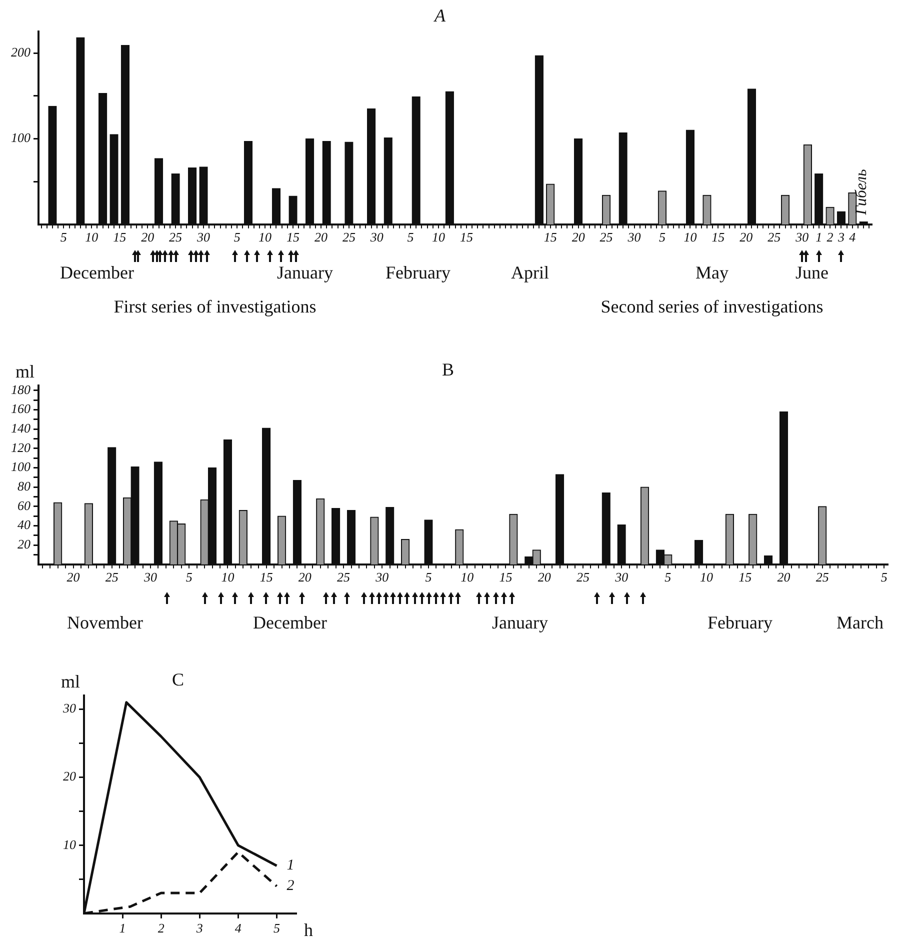 The width and height of the screenshot is (902, 948). I want to click on text: November, so click(105, 623).